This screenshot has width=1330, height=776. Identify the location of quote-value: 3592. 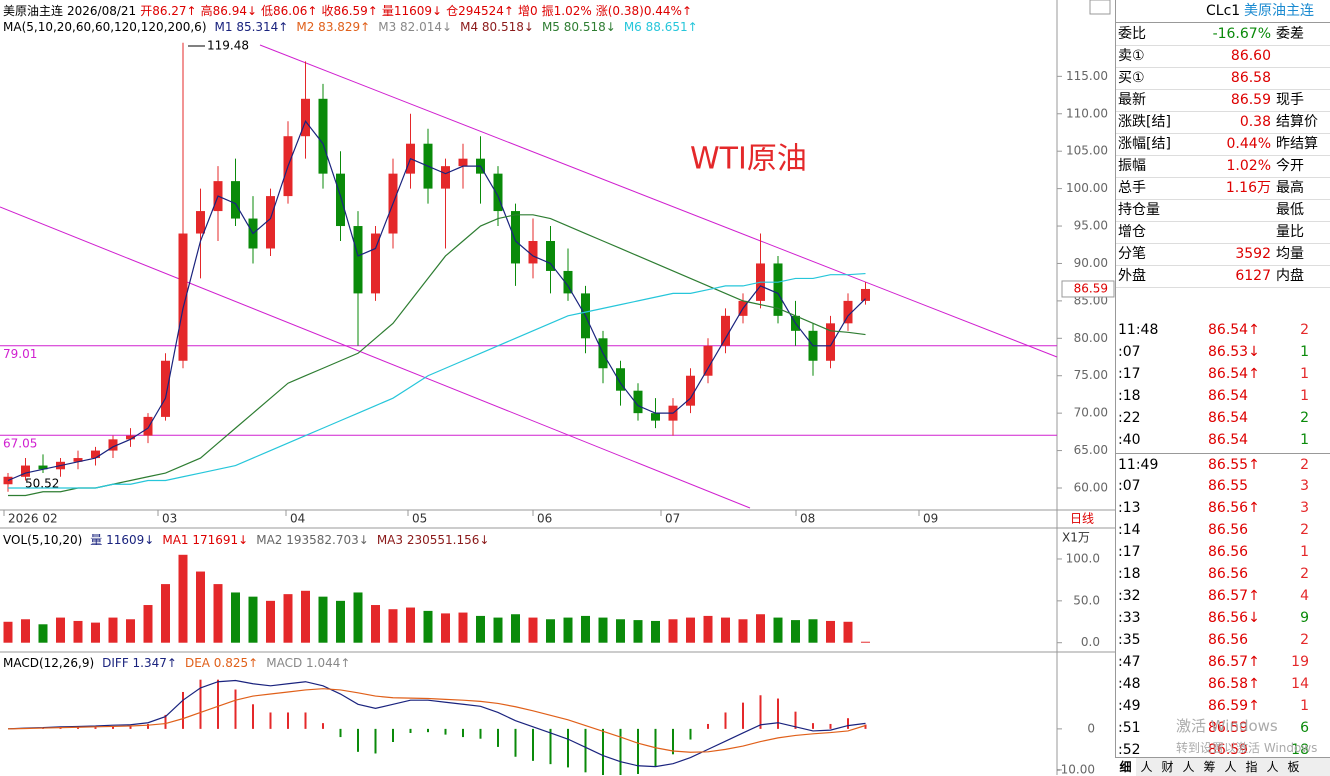
(1253, 254).